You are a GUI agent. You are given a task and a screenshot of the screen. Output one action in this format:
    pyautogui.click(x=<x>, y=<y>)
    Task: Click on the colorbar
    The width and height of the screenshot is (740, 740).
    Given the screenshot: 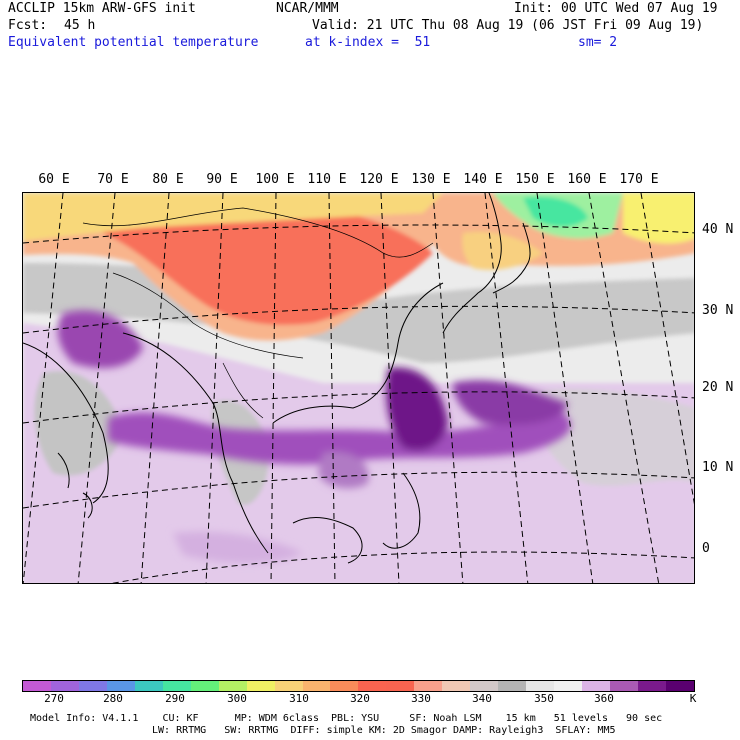 What is the action you would take?
    pyautogui.click(x=358, y=686)
    